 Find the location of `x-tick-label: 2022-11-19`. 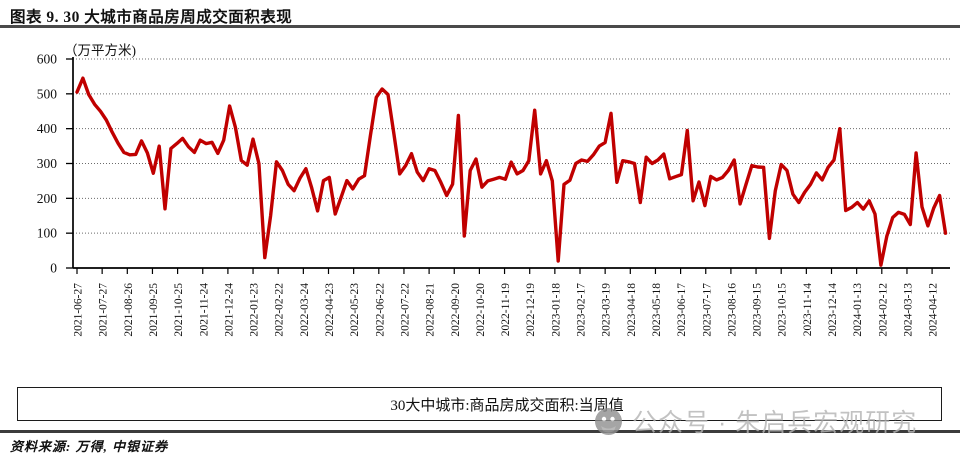

x-tick-label: 2022-11-19 is located at coordinates (506, 309).